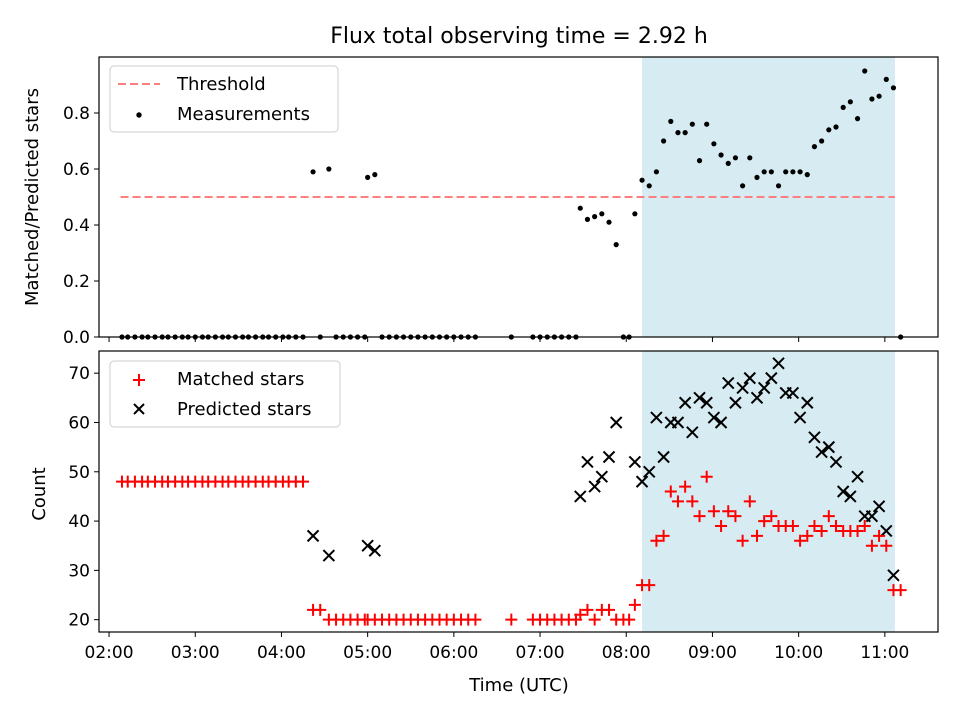 Image resolution: width=960 pixels, height=724 pixels. I want to click on bottom-y-tick-label: 40, so click(79, 522).